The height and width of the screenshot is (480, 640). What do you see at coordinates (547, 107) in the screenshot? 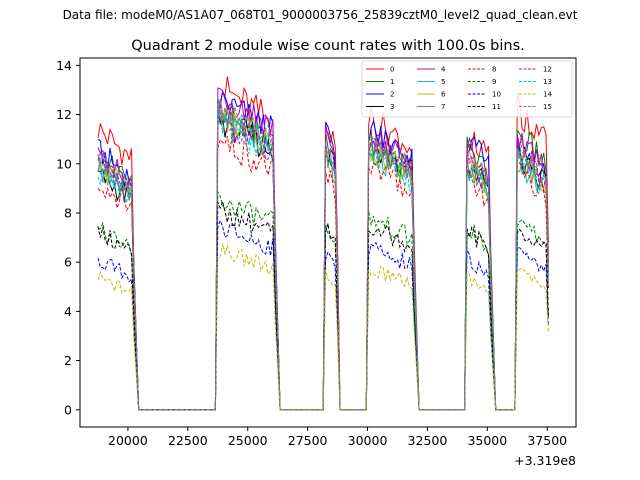
I see `legend-label-15: 15` at bounding box center [547, 107].